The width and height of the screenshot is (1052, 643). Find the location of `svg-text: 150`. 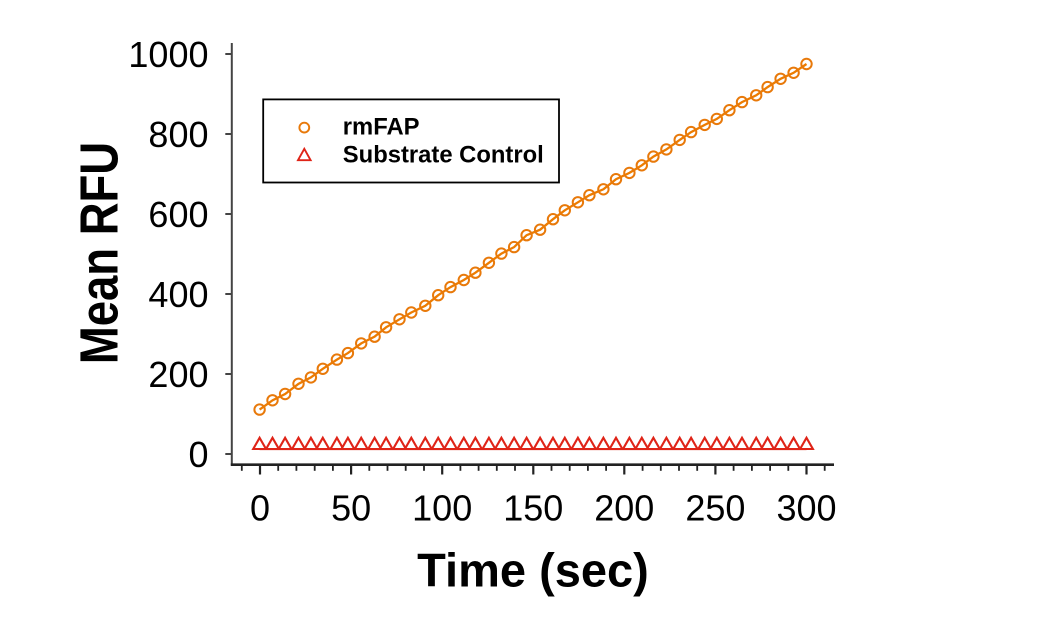

svg-text: 150 is located at coordinates (533, 508).